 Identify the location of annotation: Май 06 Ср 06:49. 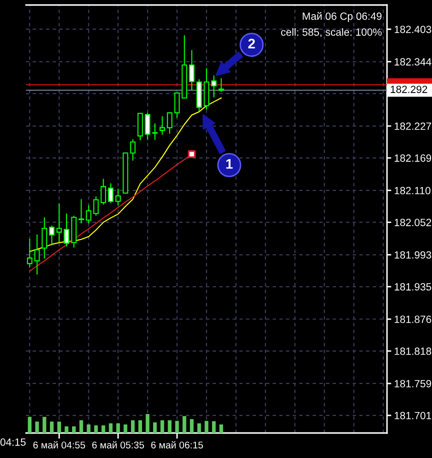
(342, 17).